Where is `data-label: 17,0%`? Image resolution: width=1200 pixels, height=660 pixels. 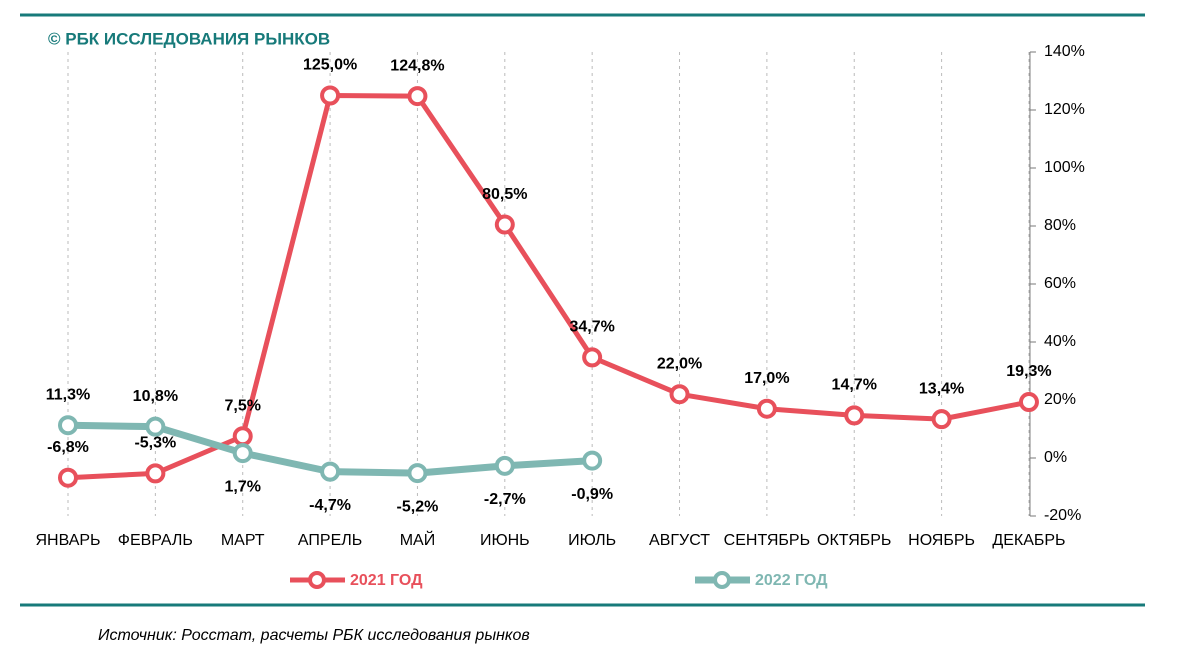 data-label: 17,0% is located at coordinates (766, 378).